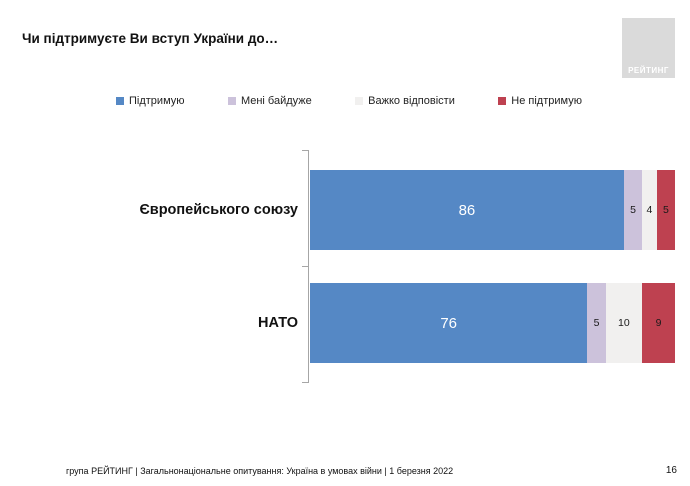 The width and height of the screenshot is (690, 486). I want to click on value-label: 9, so click(658, 323).